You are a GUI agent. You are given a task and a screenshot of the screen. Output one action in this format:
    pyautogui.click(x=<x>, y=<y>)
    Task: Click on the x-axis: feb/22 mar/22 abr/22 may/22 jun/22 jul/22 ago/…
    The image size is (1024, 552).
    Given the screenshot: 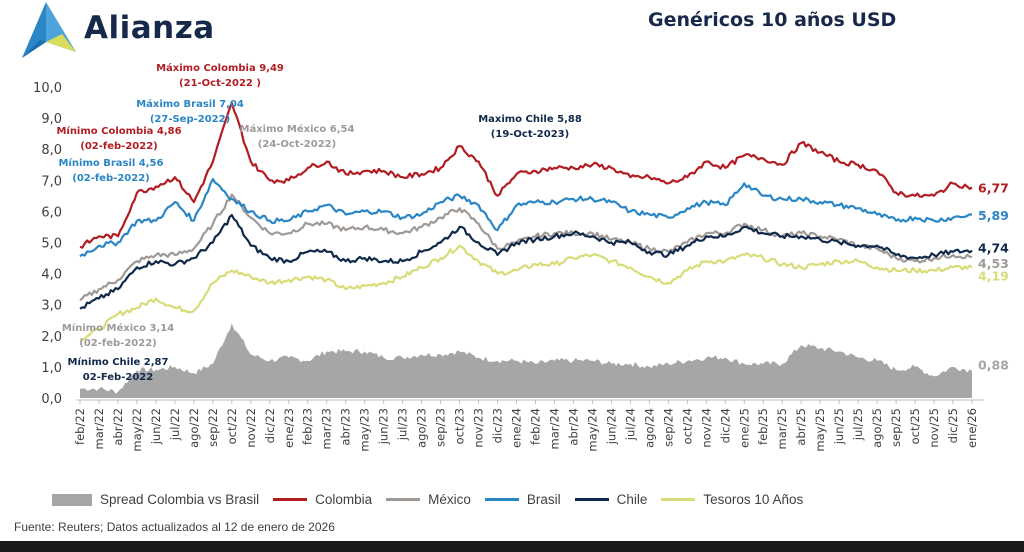 What is the action you would take?
    pyautogui.click(x=528, y=425)
    